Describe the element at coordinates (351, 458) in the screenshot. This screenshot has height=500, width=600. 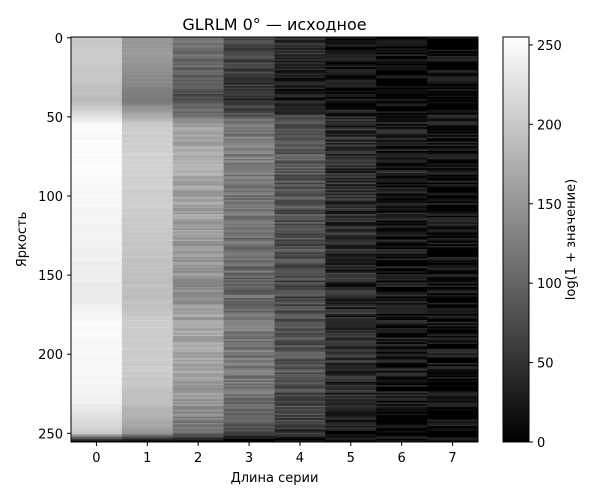
I see `x-tick-label: 5` at that location.